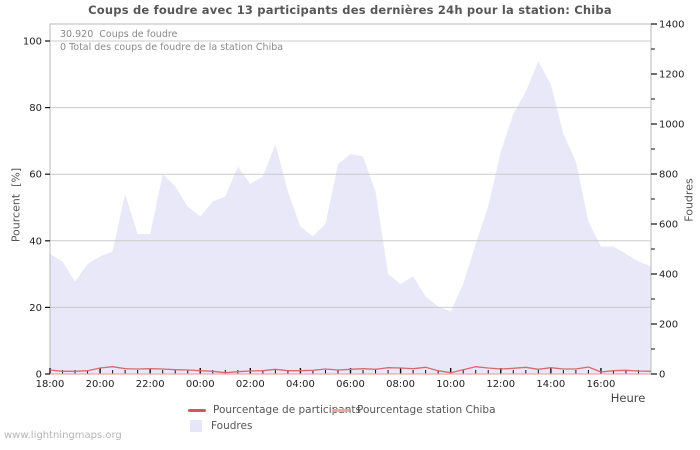  I want to click on x-tick-label: 20:00, so click(100, 384).